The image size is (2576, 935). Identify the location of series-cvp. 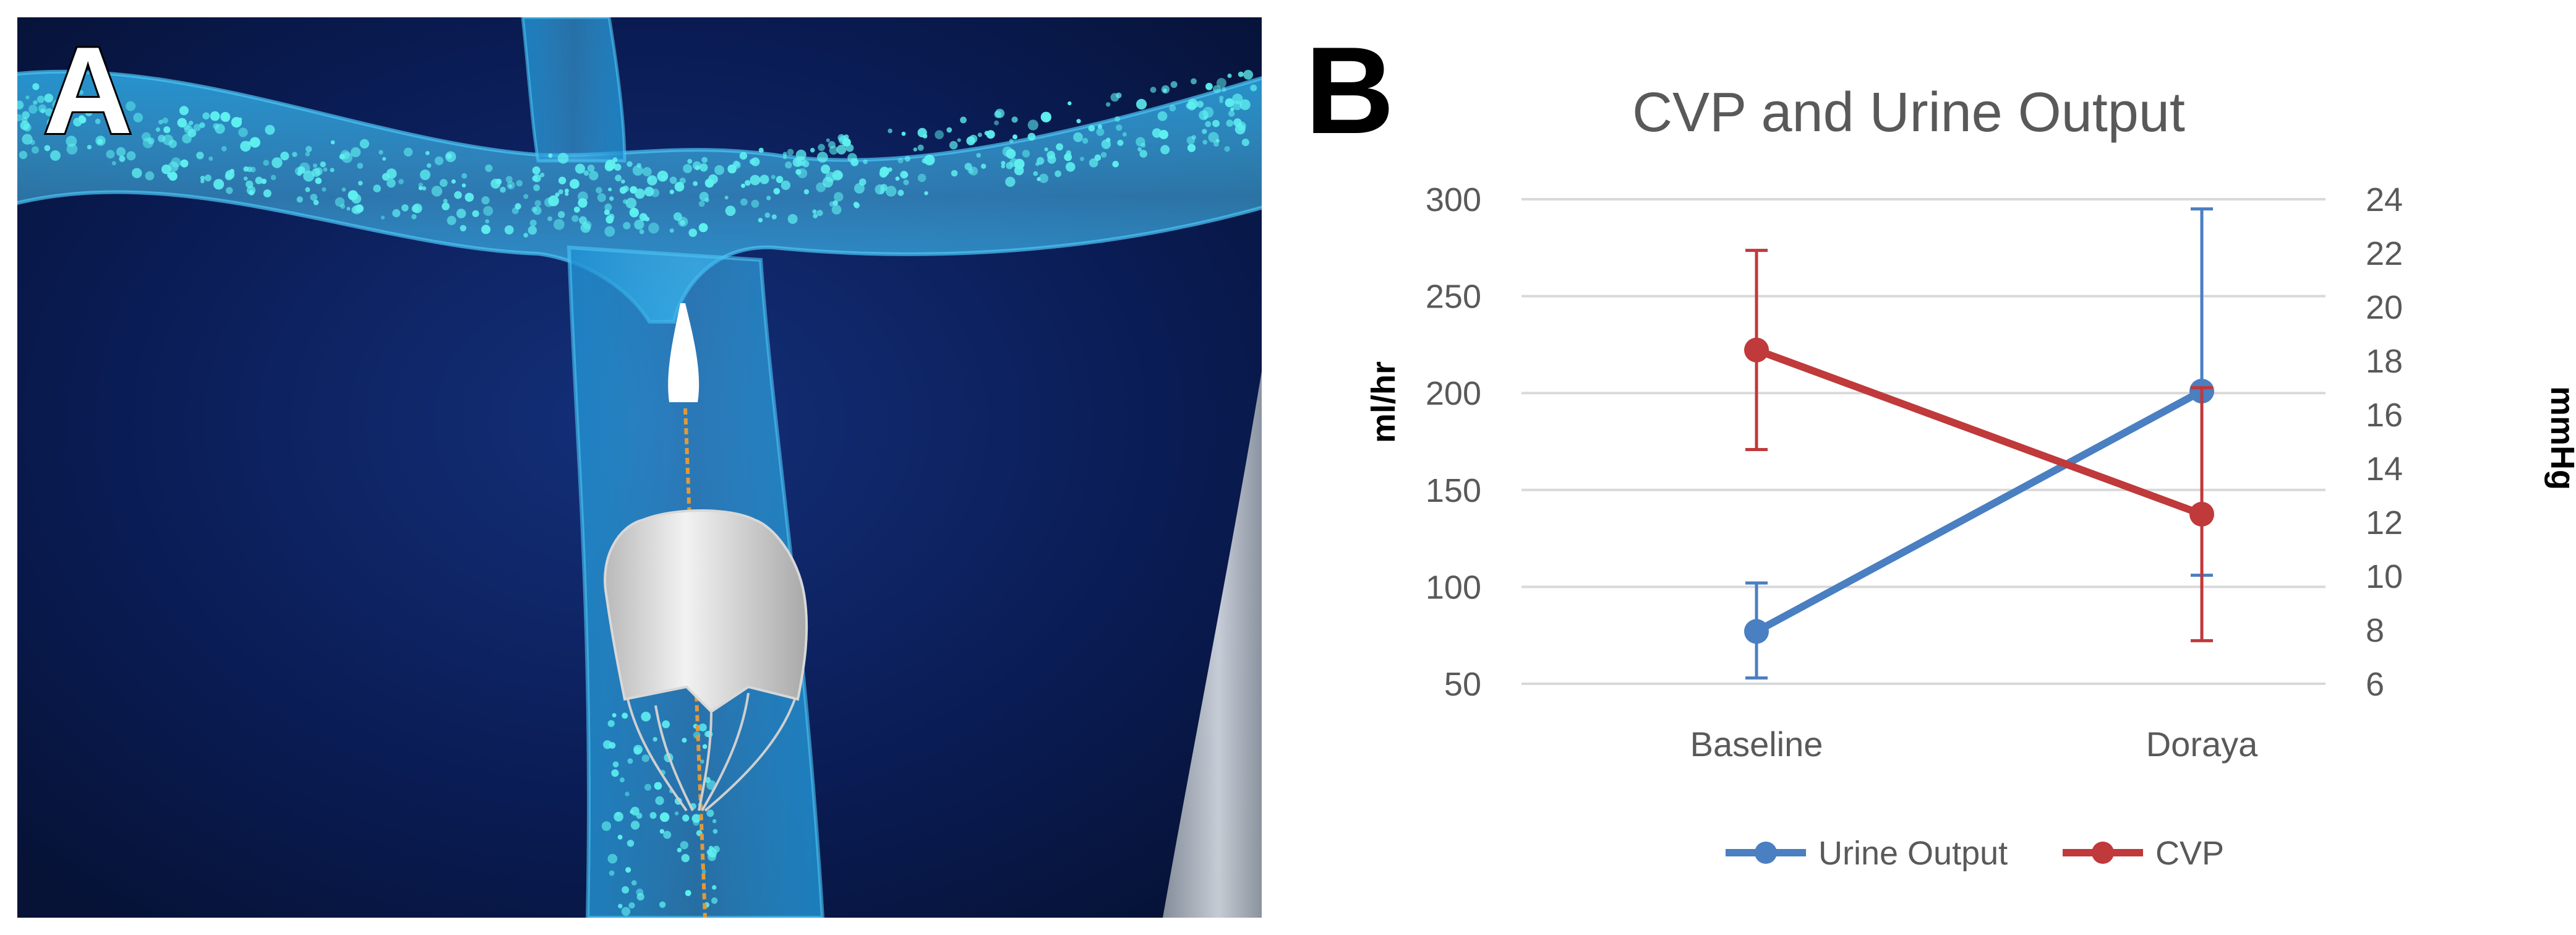
(1979, 445).